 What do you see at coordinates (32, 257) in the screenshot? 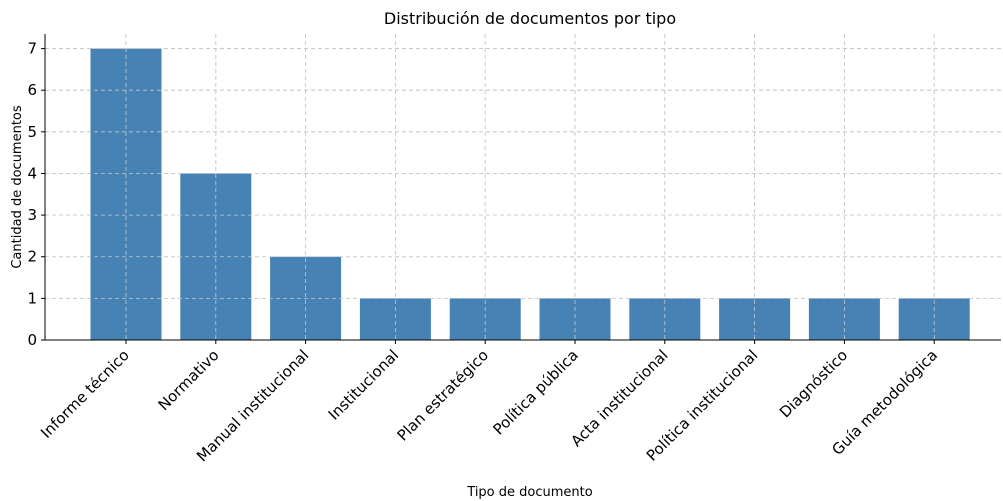
I see `y-tick-label: 2` at bounding box center [32, 257].